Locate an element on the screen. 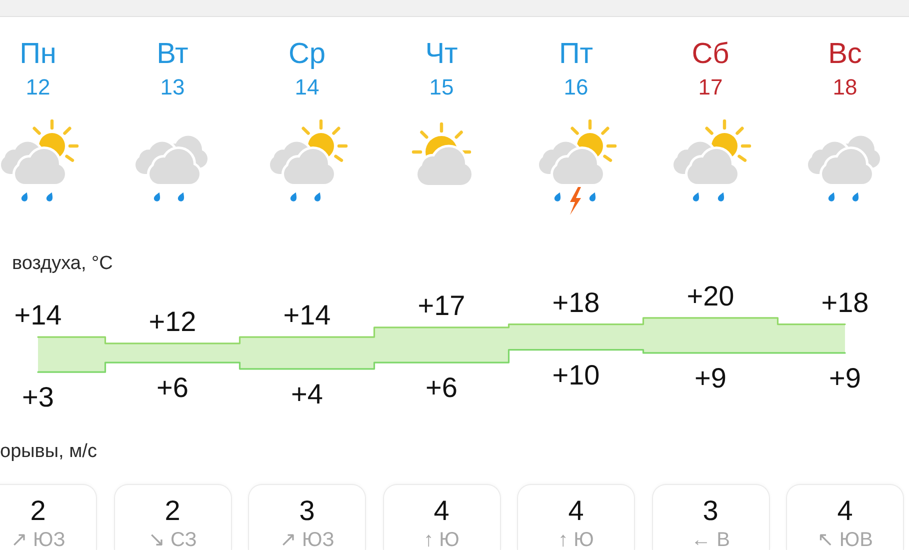 This screenshot has height=550, width=909. text: ↘ СЗ is located at coordinates (172, 539).